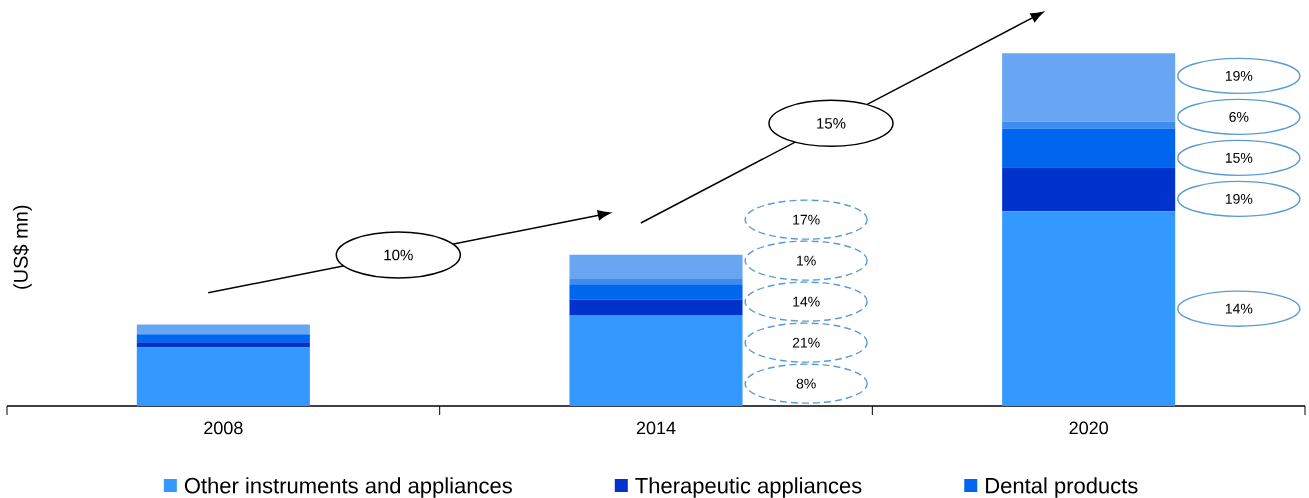 The height and width of the screenshot is (498, 1309). I want to click on x-tick-label: 2014, so click(656, 428).